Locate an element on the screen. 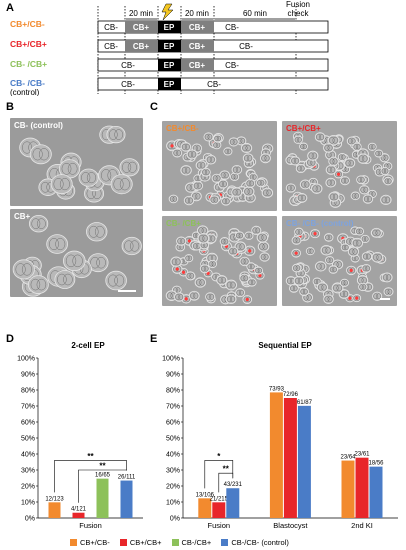  header-60min: 60 min is located at coordinates (255, 13).